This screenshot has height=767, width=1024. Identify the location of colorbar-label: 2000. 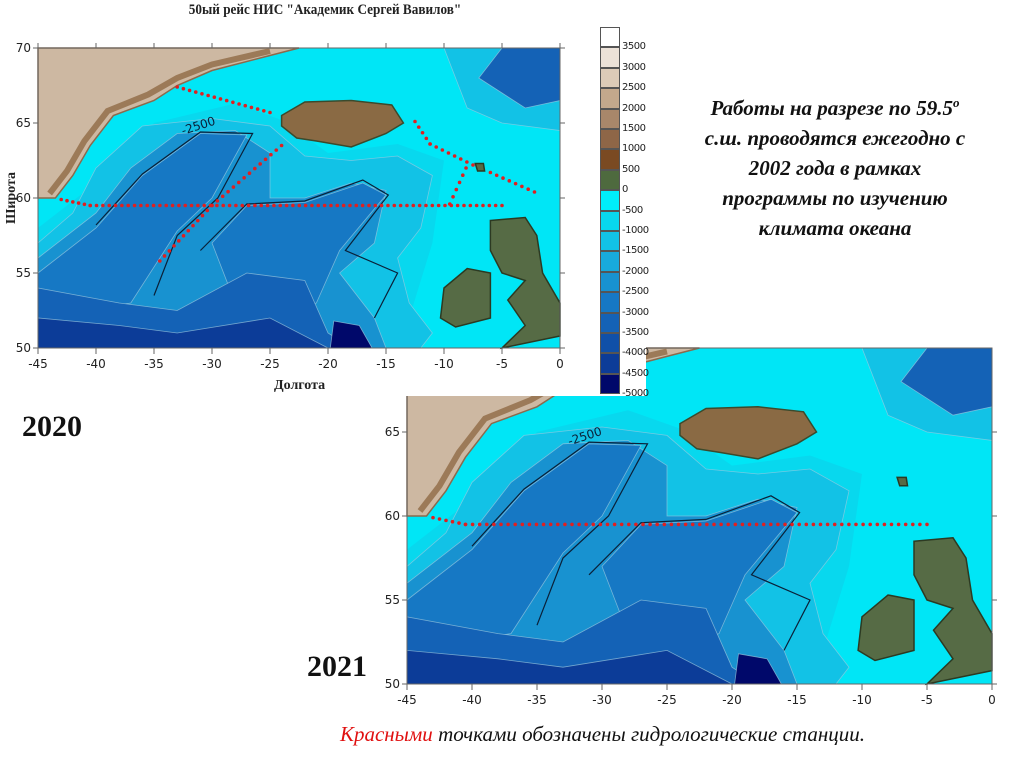
(634, 108).